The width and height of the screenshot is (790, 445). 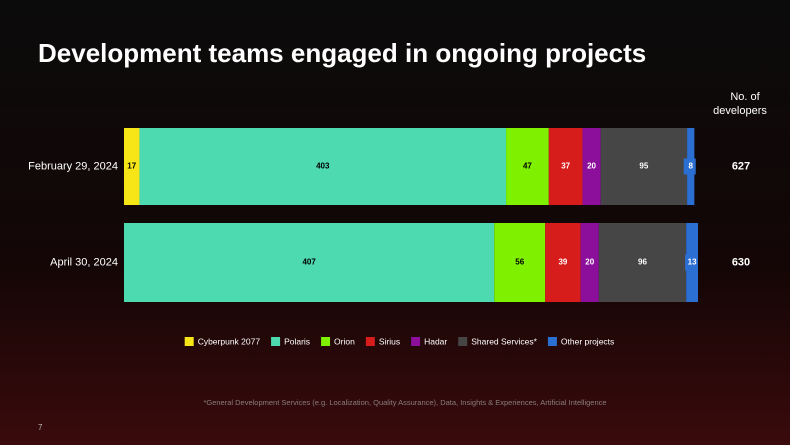 I want to click on legend-label: Orion, so click(x=344, y=341).